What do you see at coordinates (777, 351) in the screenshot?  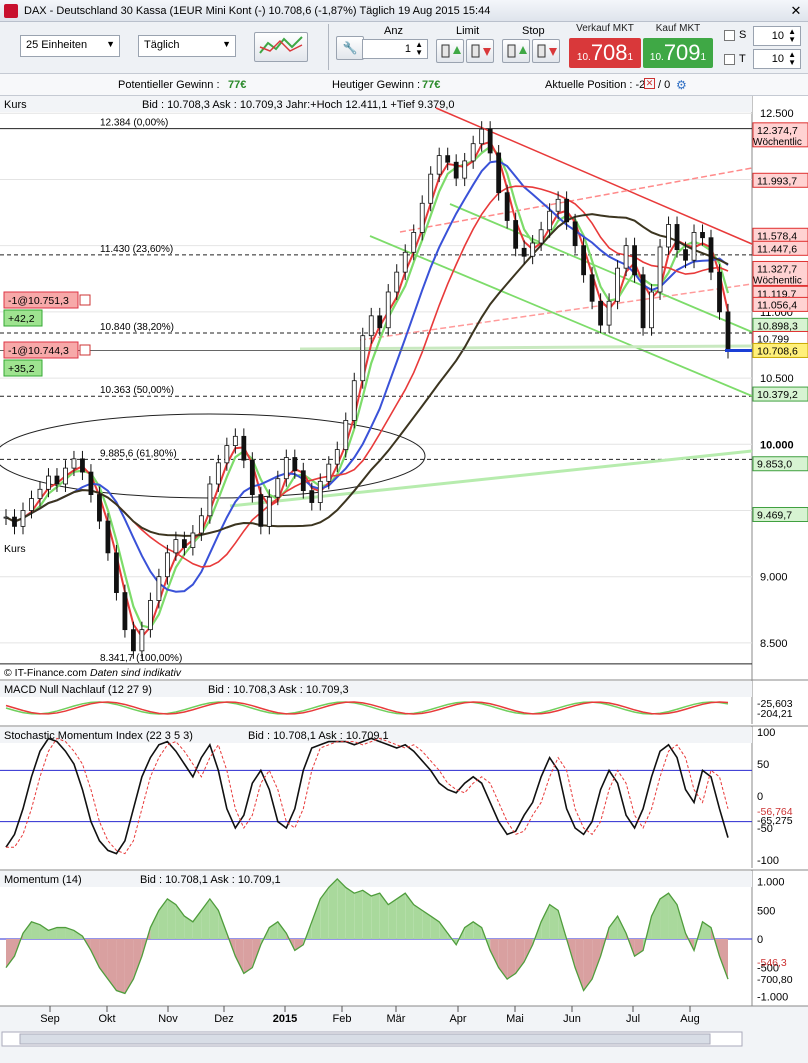 I see `price-level-tag-text: 10.708,6` at bounding box center [777, 351].